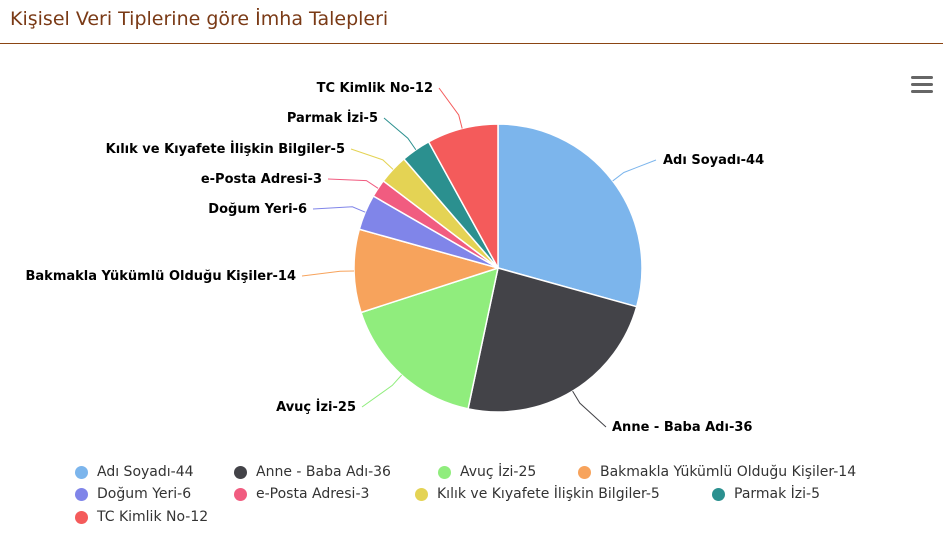 The height and width of the screenshot is (541, 943). I want to click on legend-item: Doğum Yeri-6, so click(133, 494).